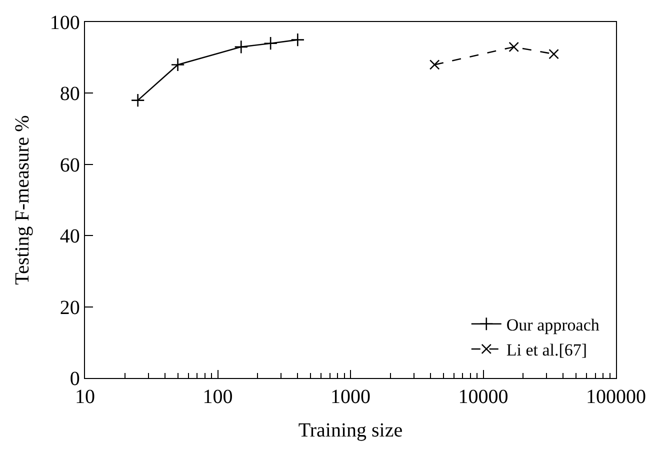 This screenshot has height=450, width=664. I want to click on y-axis-title: Testing F-measure %, so click(22, 200).